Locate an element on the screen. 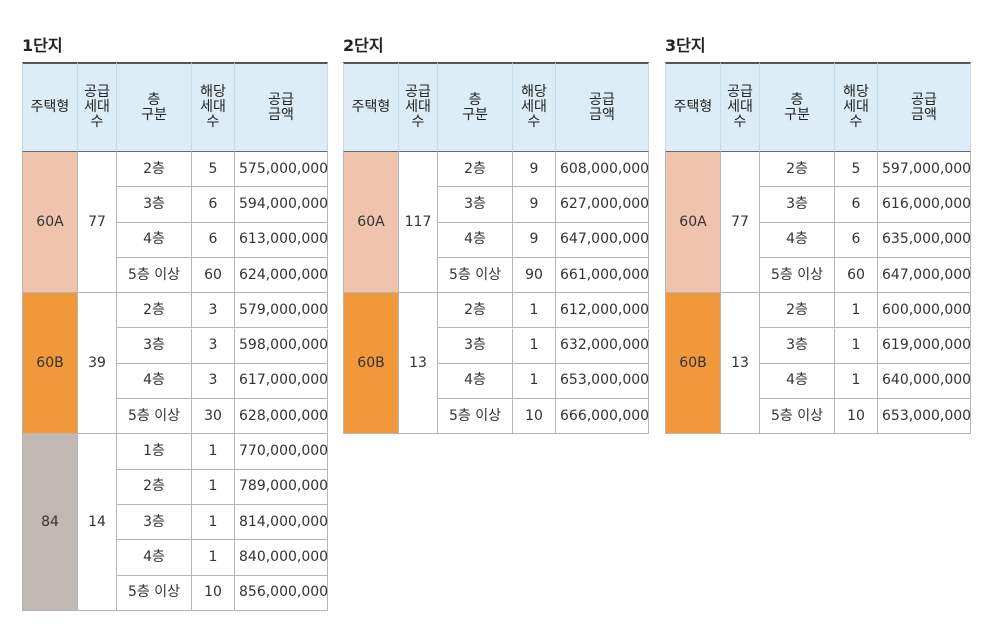 This screenshot has height=643, width=1000. units-cell: 13 is located at coordinates (740, 364).